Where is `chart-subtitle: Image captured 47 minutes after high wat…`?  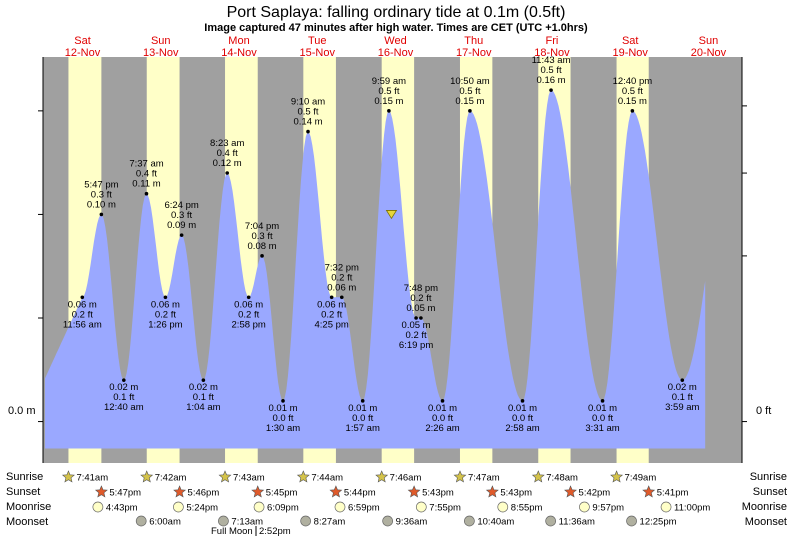 chart-subtitle: Image captured 47 minutes after high wat… is located at coordinates (396, 28).